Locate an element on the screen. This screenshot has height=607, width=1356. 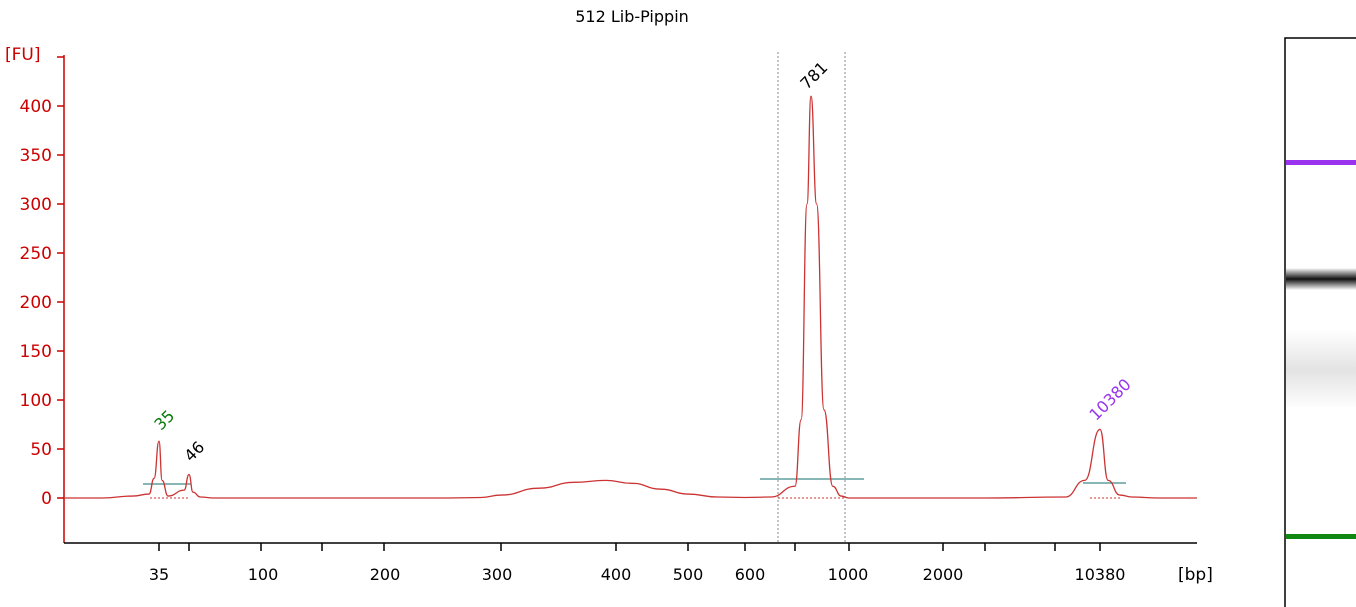
x-tick-label: 35 is located at coordinates (159, 574).